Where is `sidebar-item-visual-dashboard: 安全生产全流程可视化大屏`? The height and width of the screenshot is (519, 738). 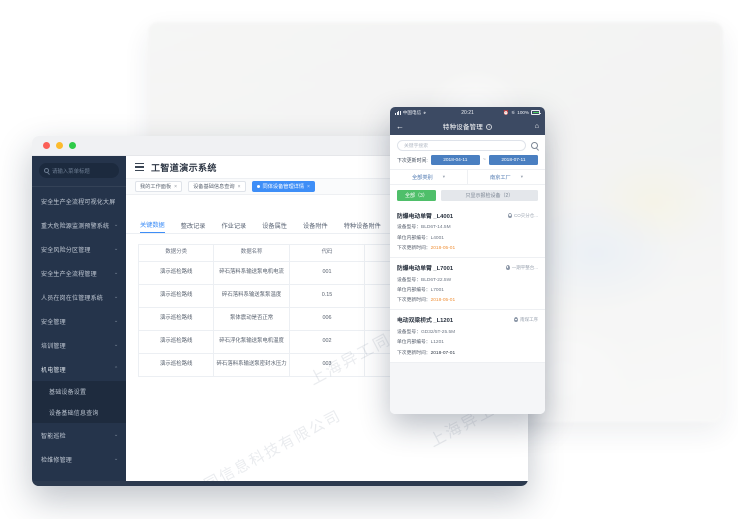 sidebar-item-visual-dashboard: 安全生产全流程可视化大屏 is located at coordinates (79, 201).